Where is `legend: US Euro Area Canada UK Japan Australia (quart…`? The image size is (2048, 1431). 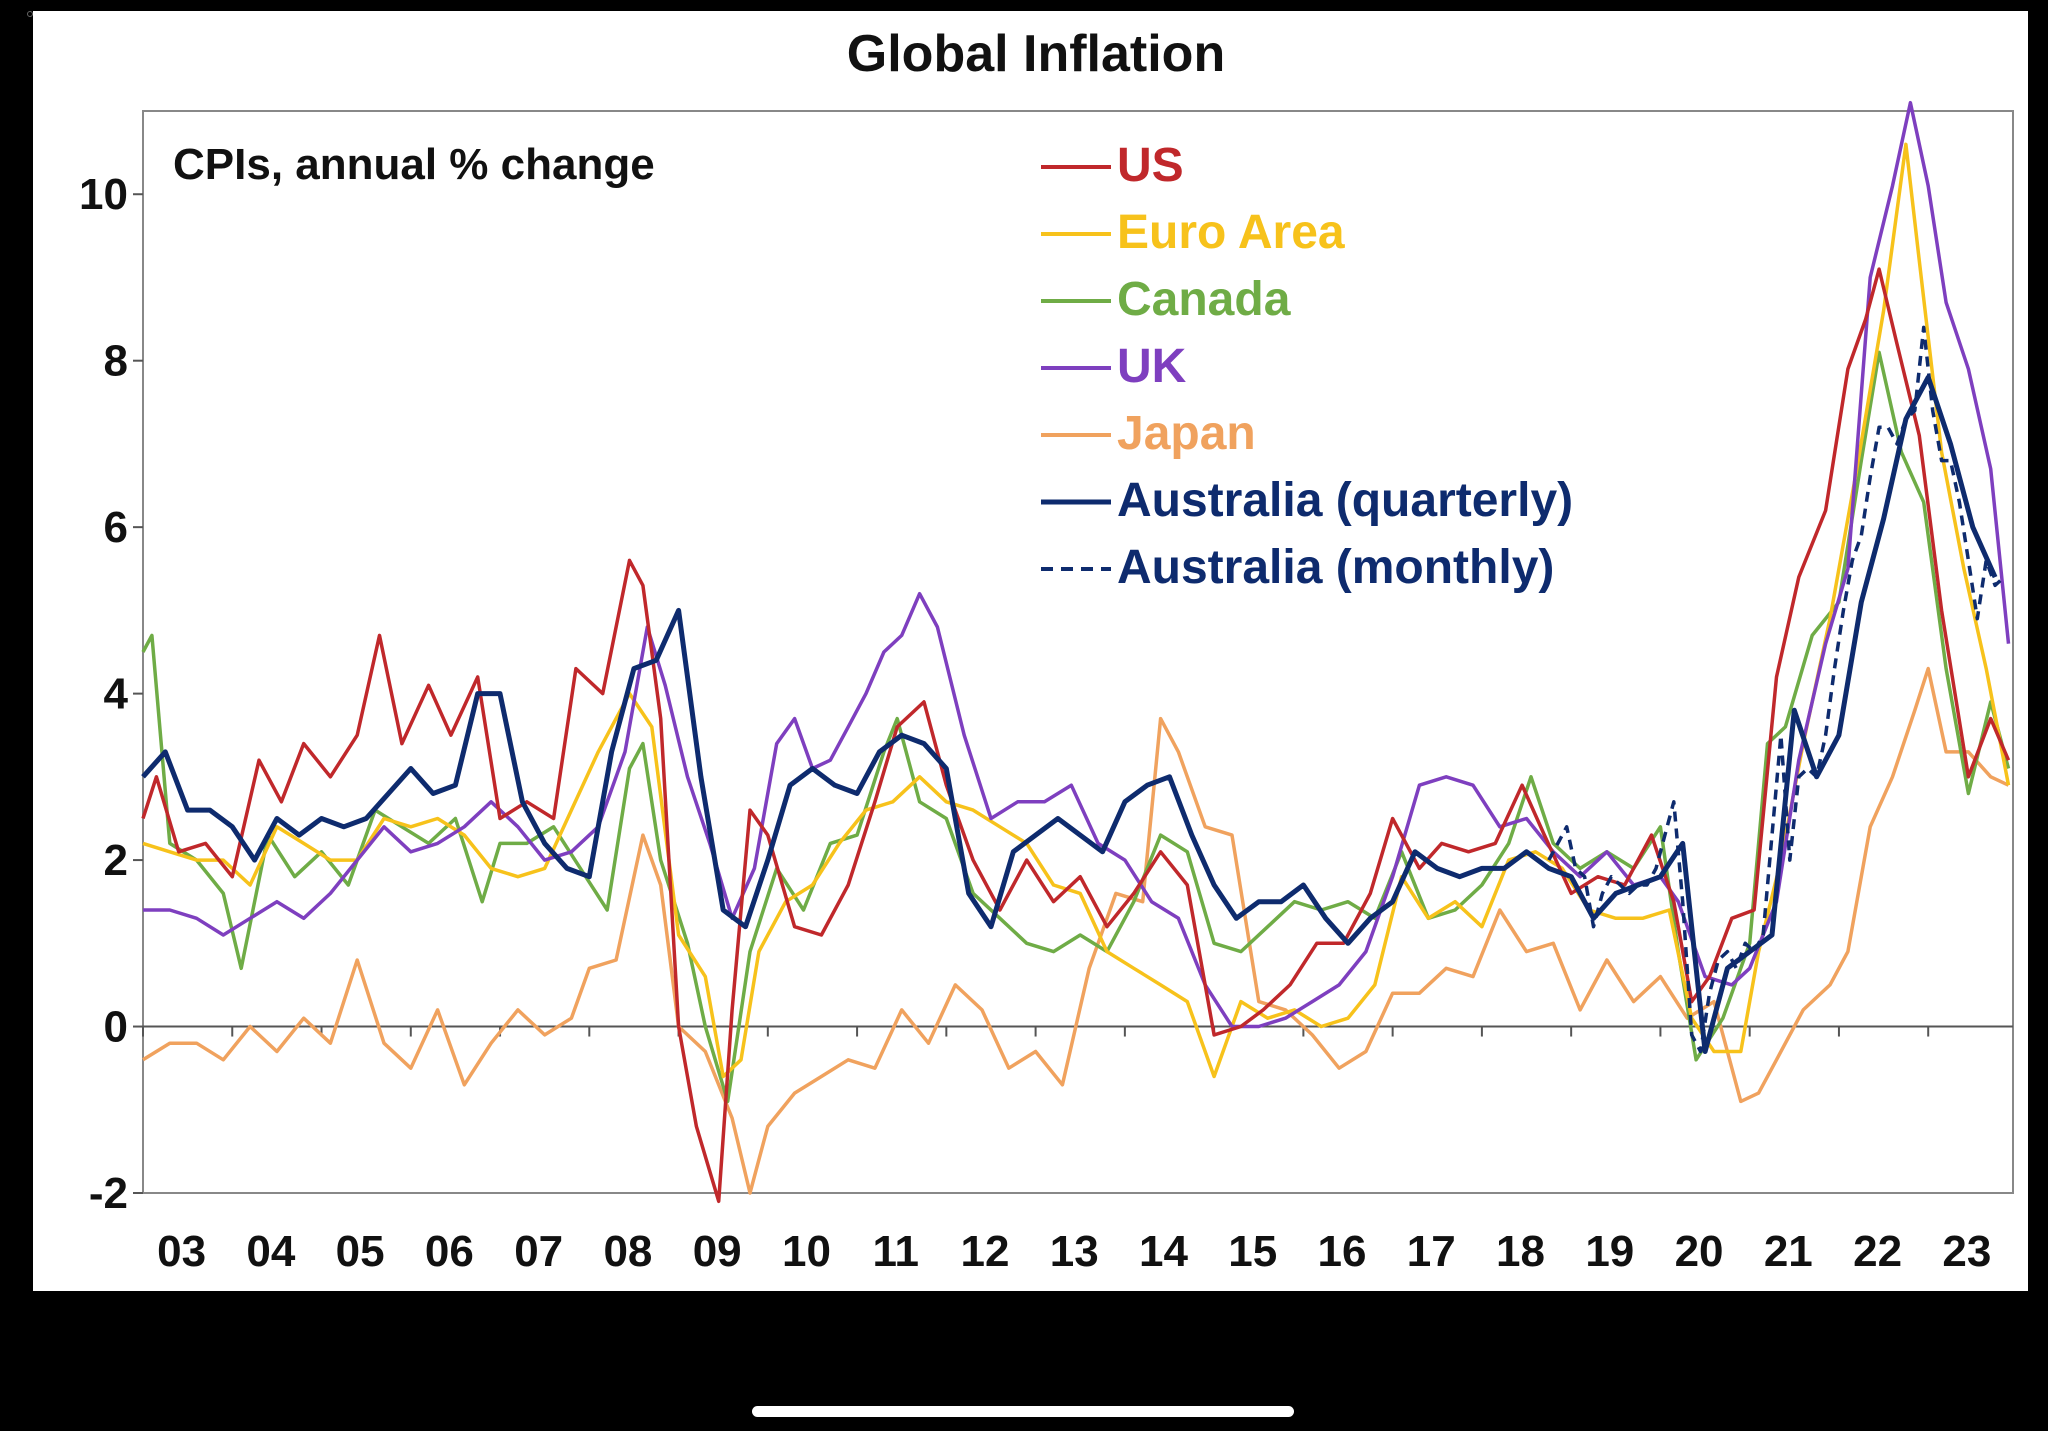 legend: US Euro Area Canada UK Japan Australia (quart… is located at coordinates (1307, 366).